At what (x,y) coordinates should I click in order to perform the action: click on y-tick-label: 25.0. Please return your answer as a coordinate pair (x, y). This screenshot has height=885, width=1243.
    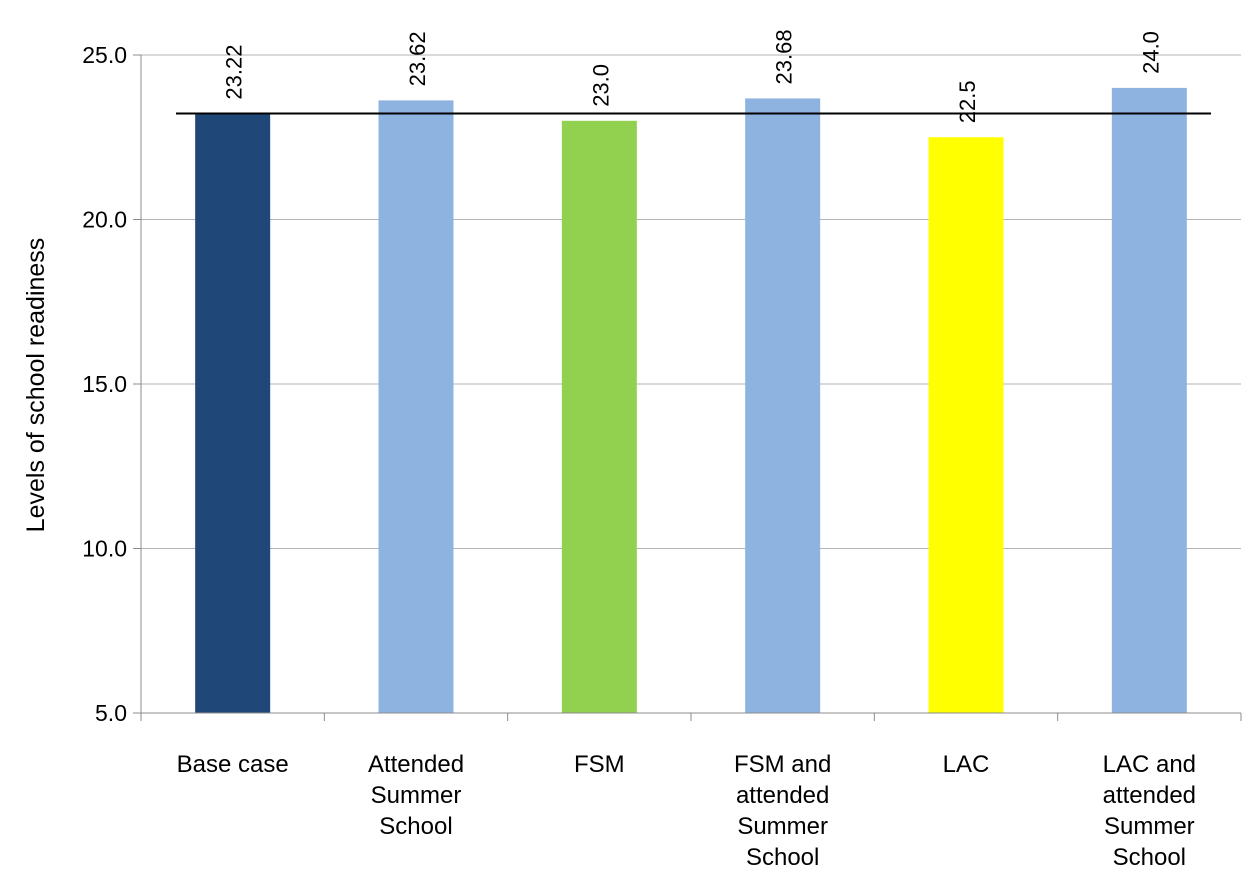
    Looking at the image, I should click on (104, 55).